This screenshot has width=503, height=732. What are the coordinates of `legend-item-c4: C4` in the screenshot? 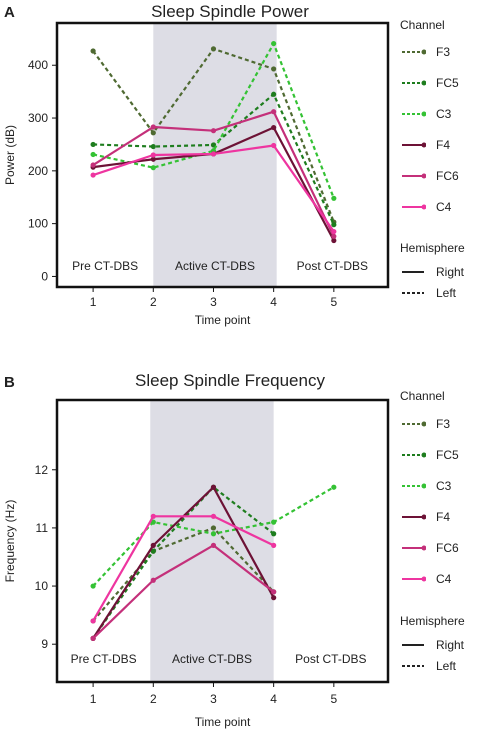 It's located at (427, 207).